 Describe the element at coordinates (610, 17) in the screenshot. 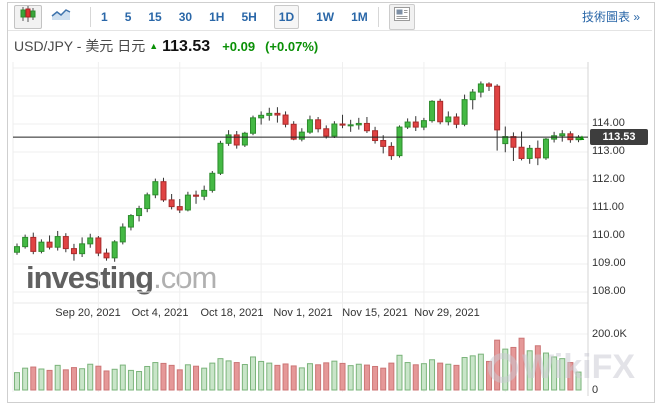

I see `technical-charts-link: 技術圖表 »` at that location.